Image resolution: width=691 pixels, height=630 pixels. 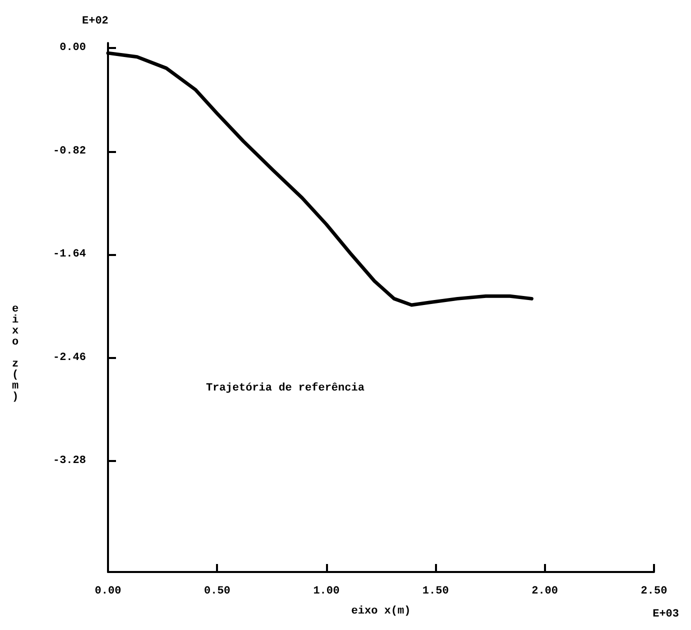 I want to click on x-tick-label: 0.00, so click(x=108, y=592).